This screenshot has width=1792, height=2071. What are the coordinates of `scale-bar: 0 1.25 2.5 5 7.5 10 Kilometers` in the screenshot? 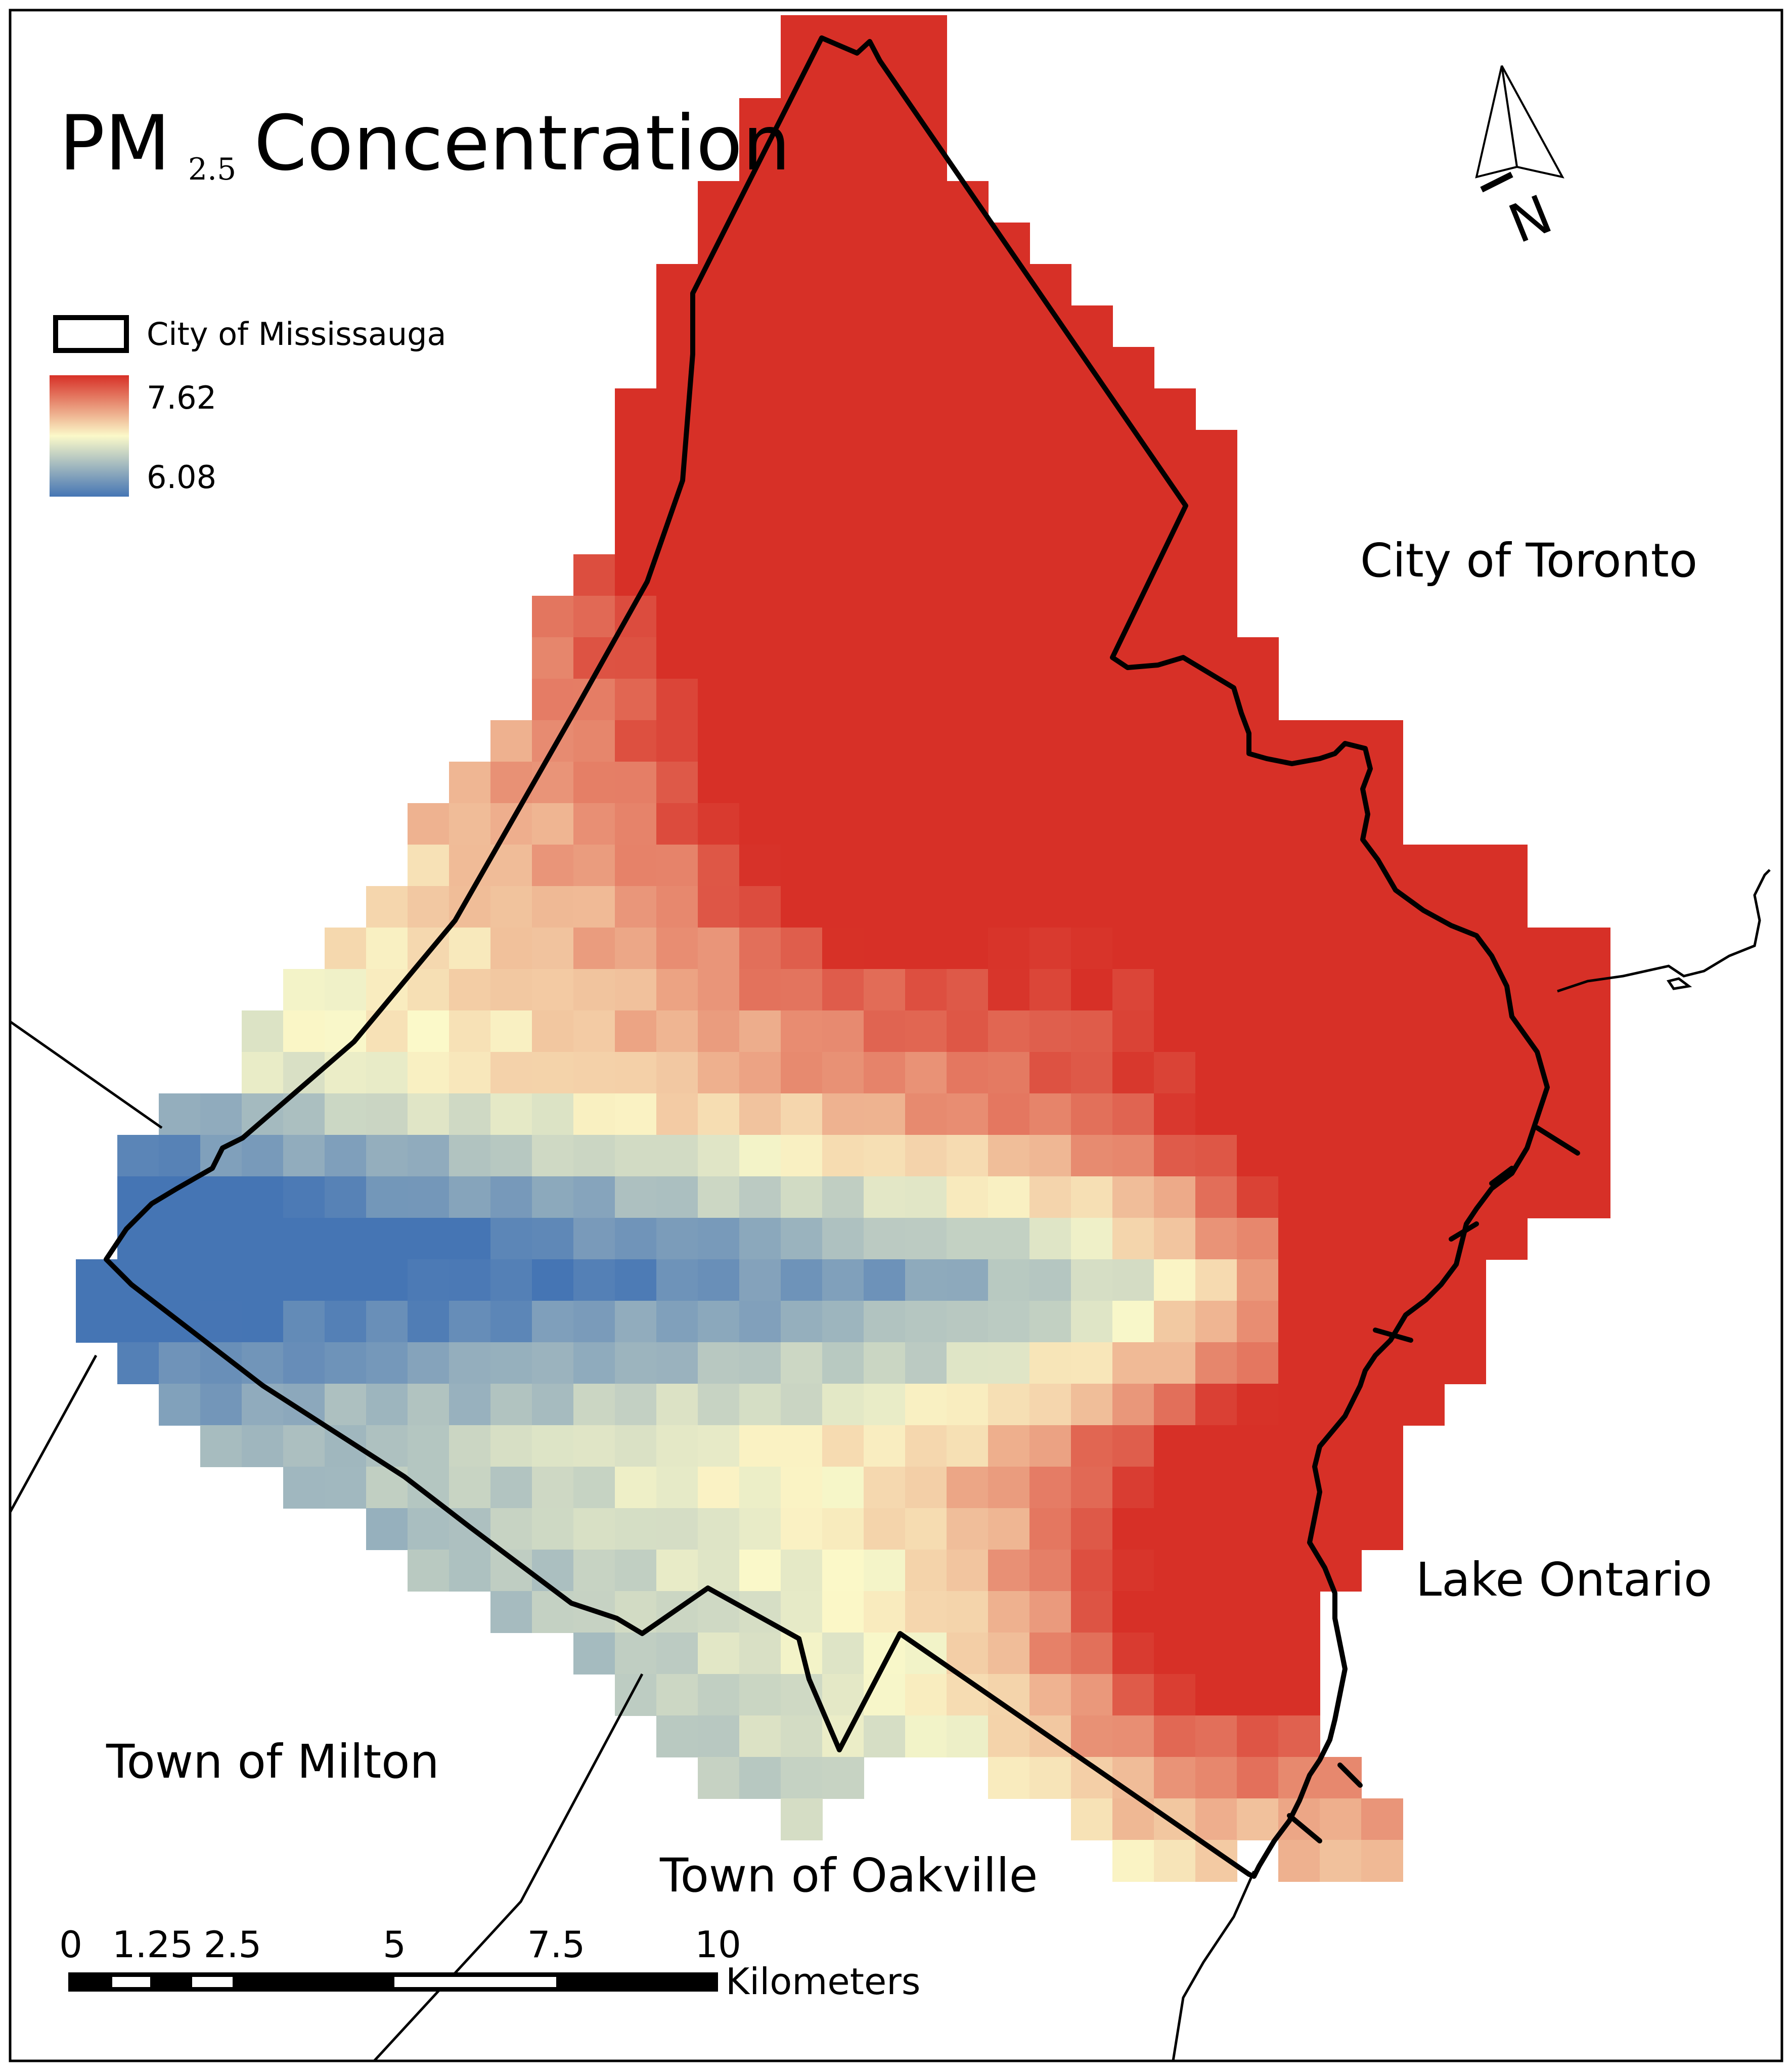 It's located at (489, 1963).